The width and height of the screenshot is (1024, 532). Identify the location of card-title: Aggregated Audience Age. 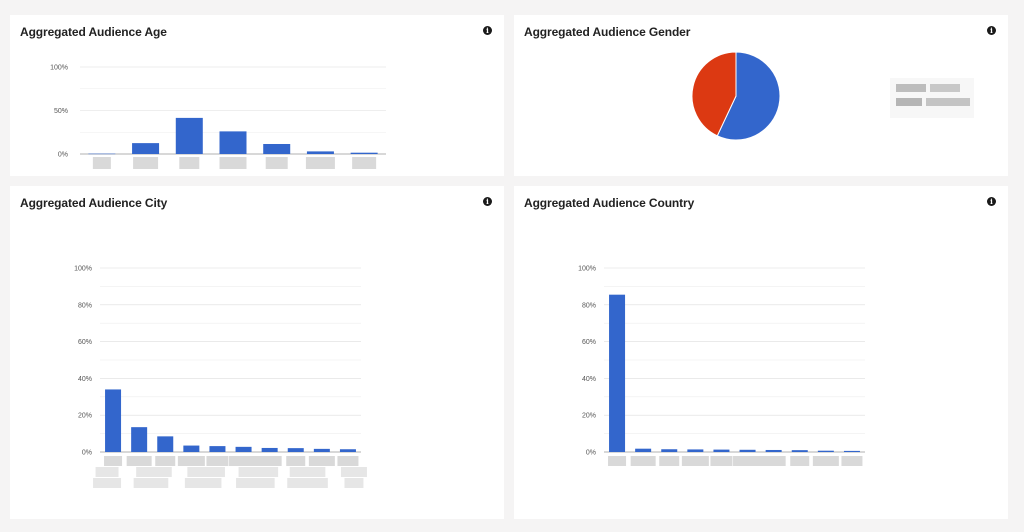
(93, 32).